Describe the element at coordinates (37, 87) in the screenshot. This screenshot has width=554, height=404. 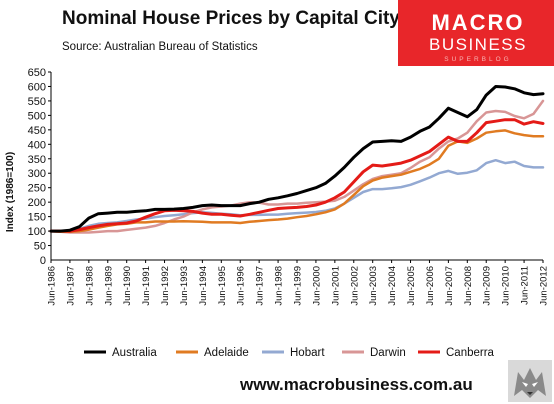
I see `y-tick-label: 600` at that location.